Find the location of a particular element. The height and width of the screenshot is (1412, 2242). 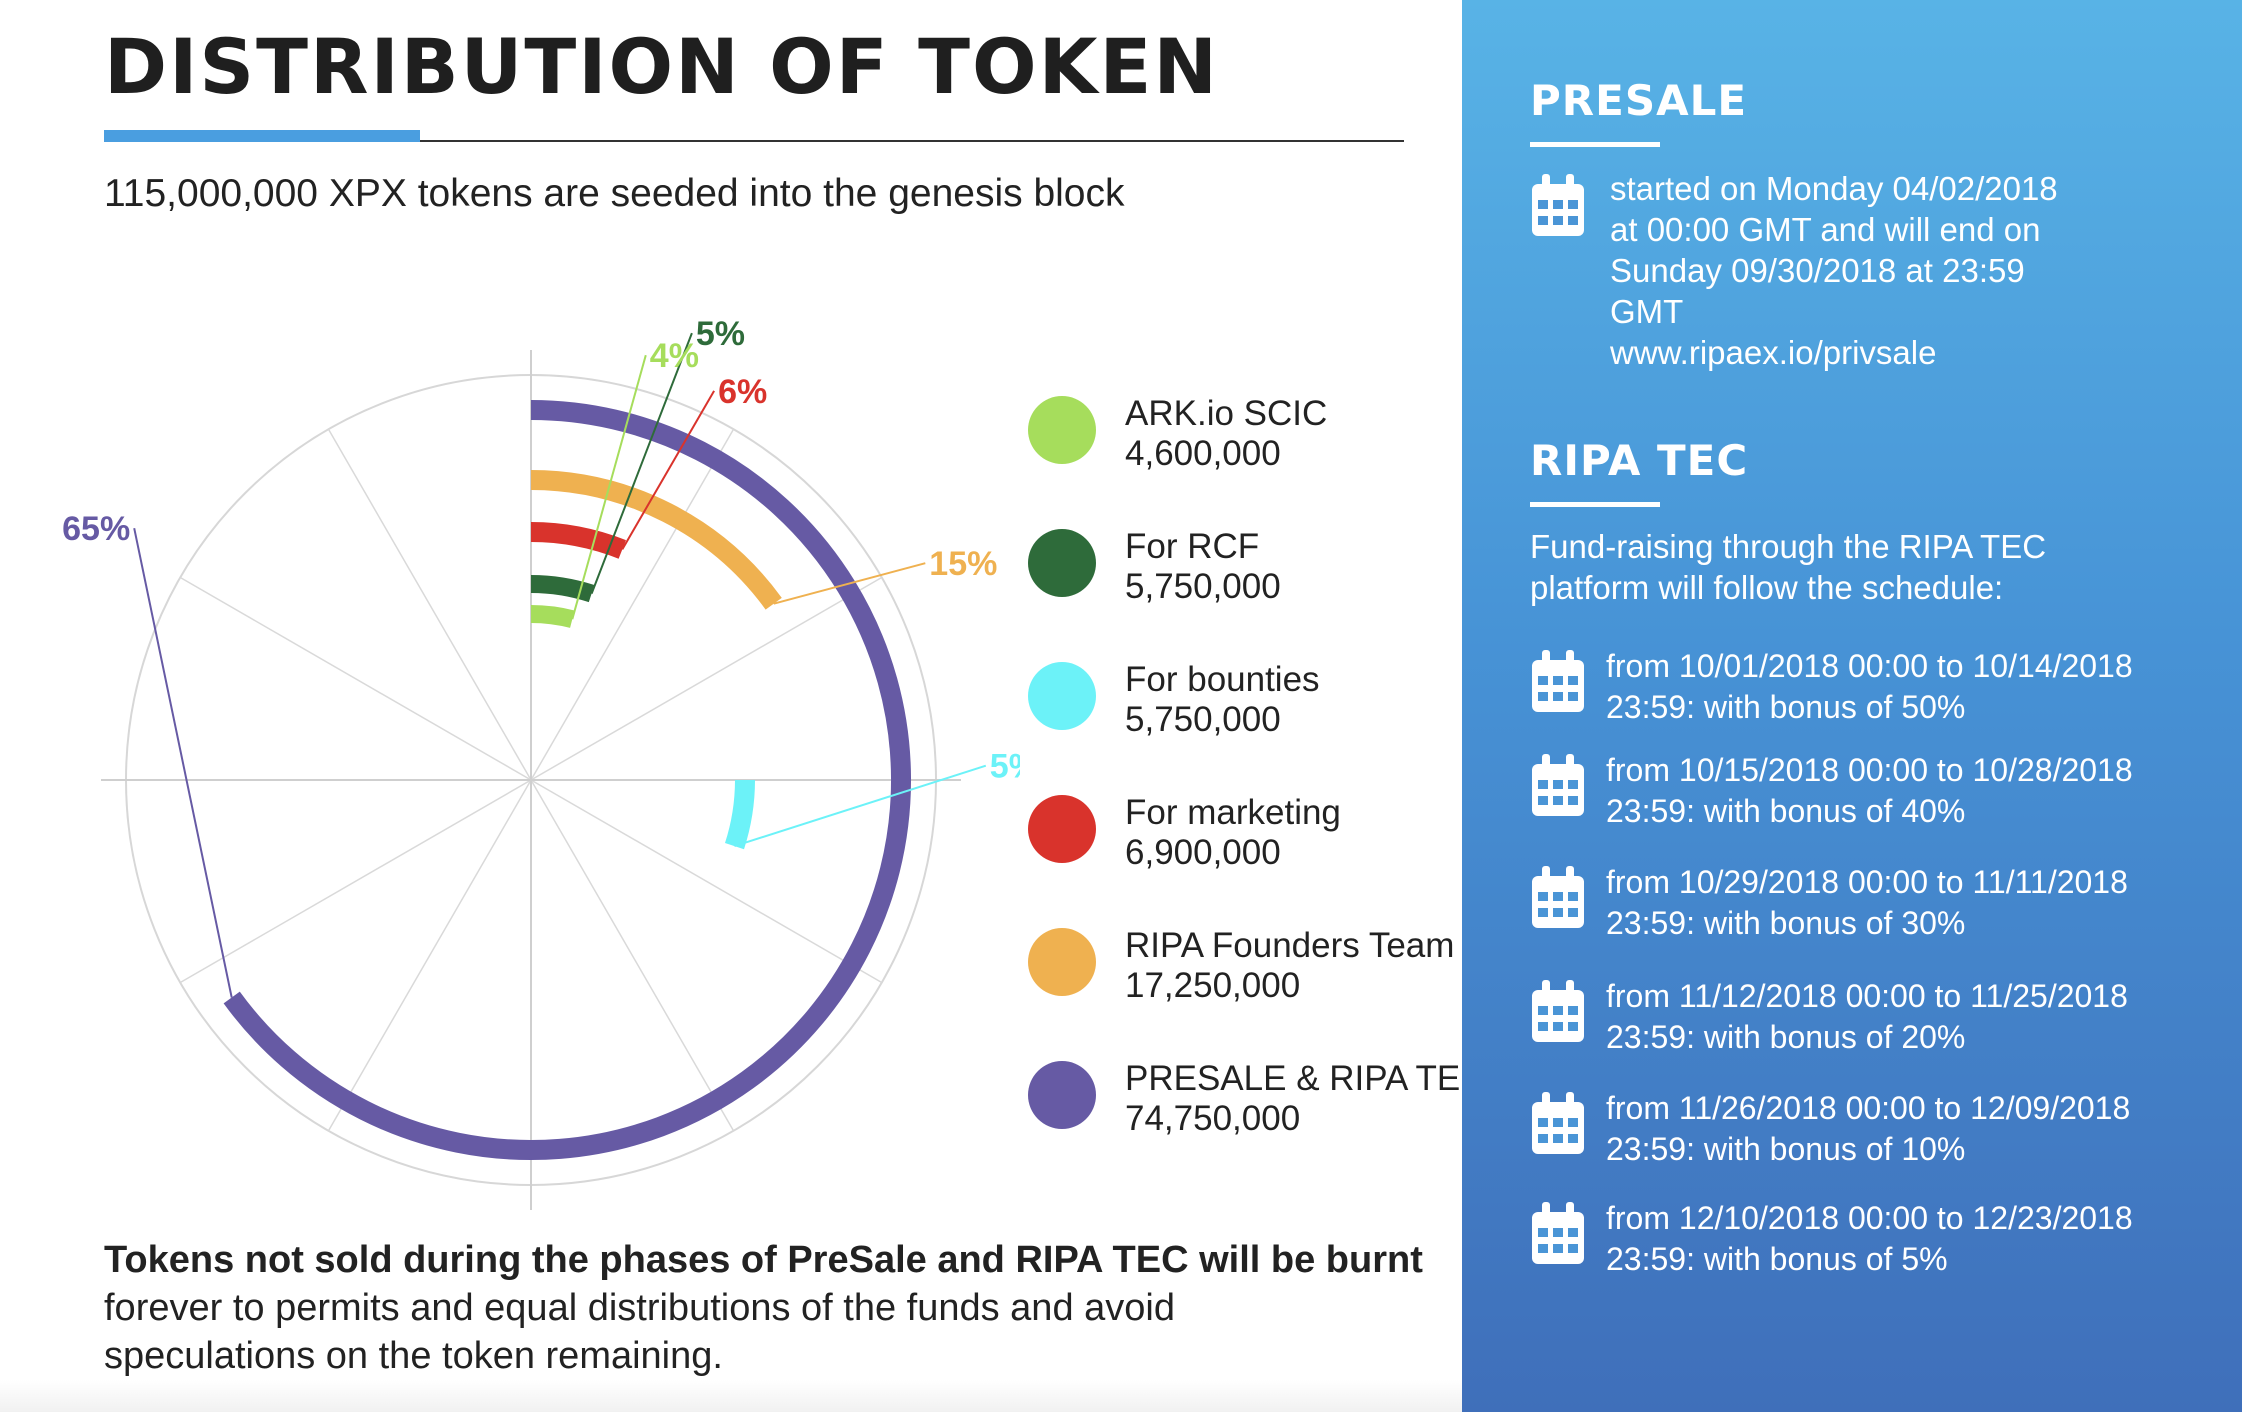

legend-value: 6,900,000 is located at coordinates (1203, 852).